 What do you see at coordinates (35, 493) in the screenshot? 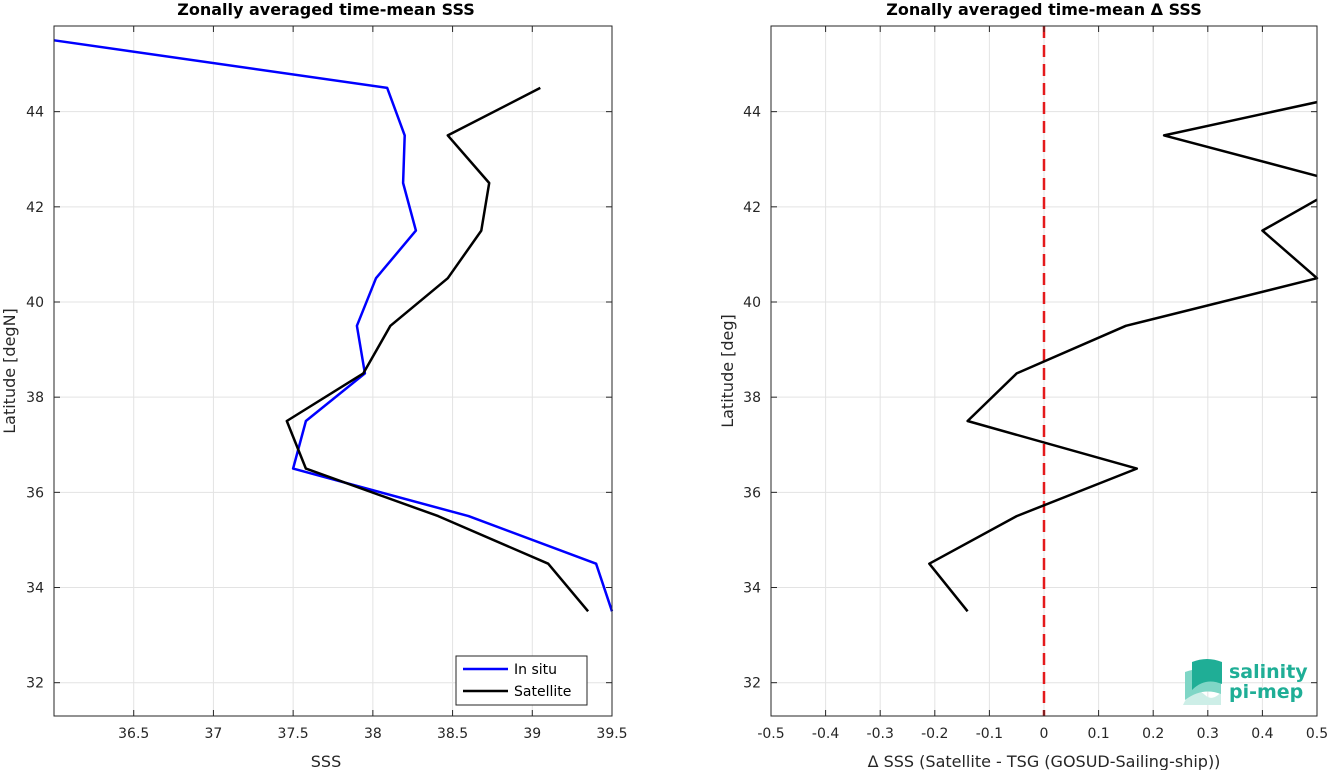
I see `left-y-tick-label-36: 36` at bounding box center [35, 493].